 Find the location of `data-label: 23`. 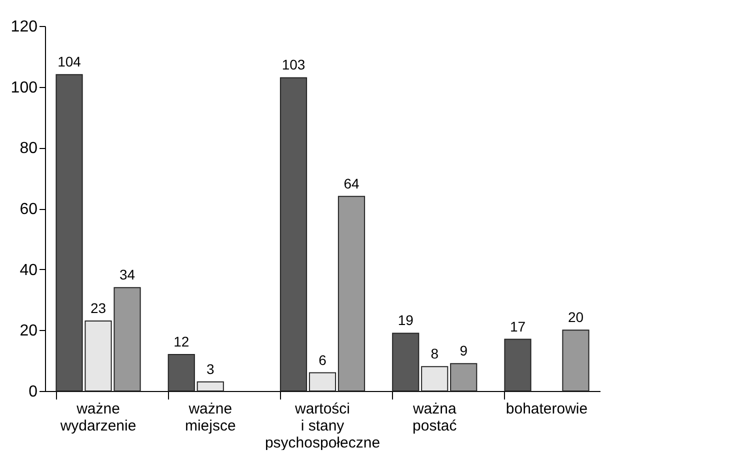

data-label: 23 is located at coordinates (98, 308).